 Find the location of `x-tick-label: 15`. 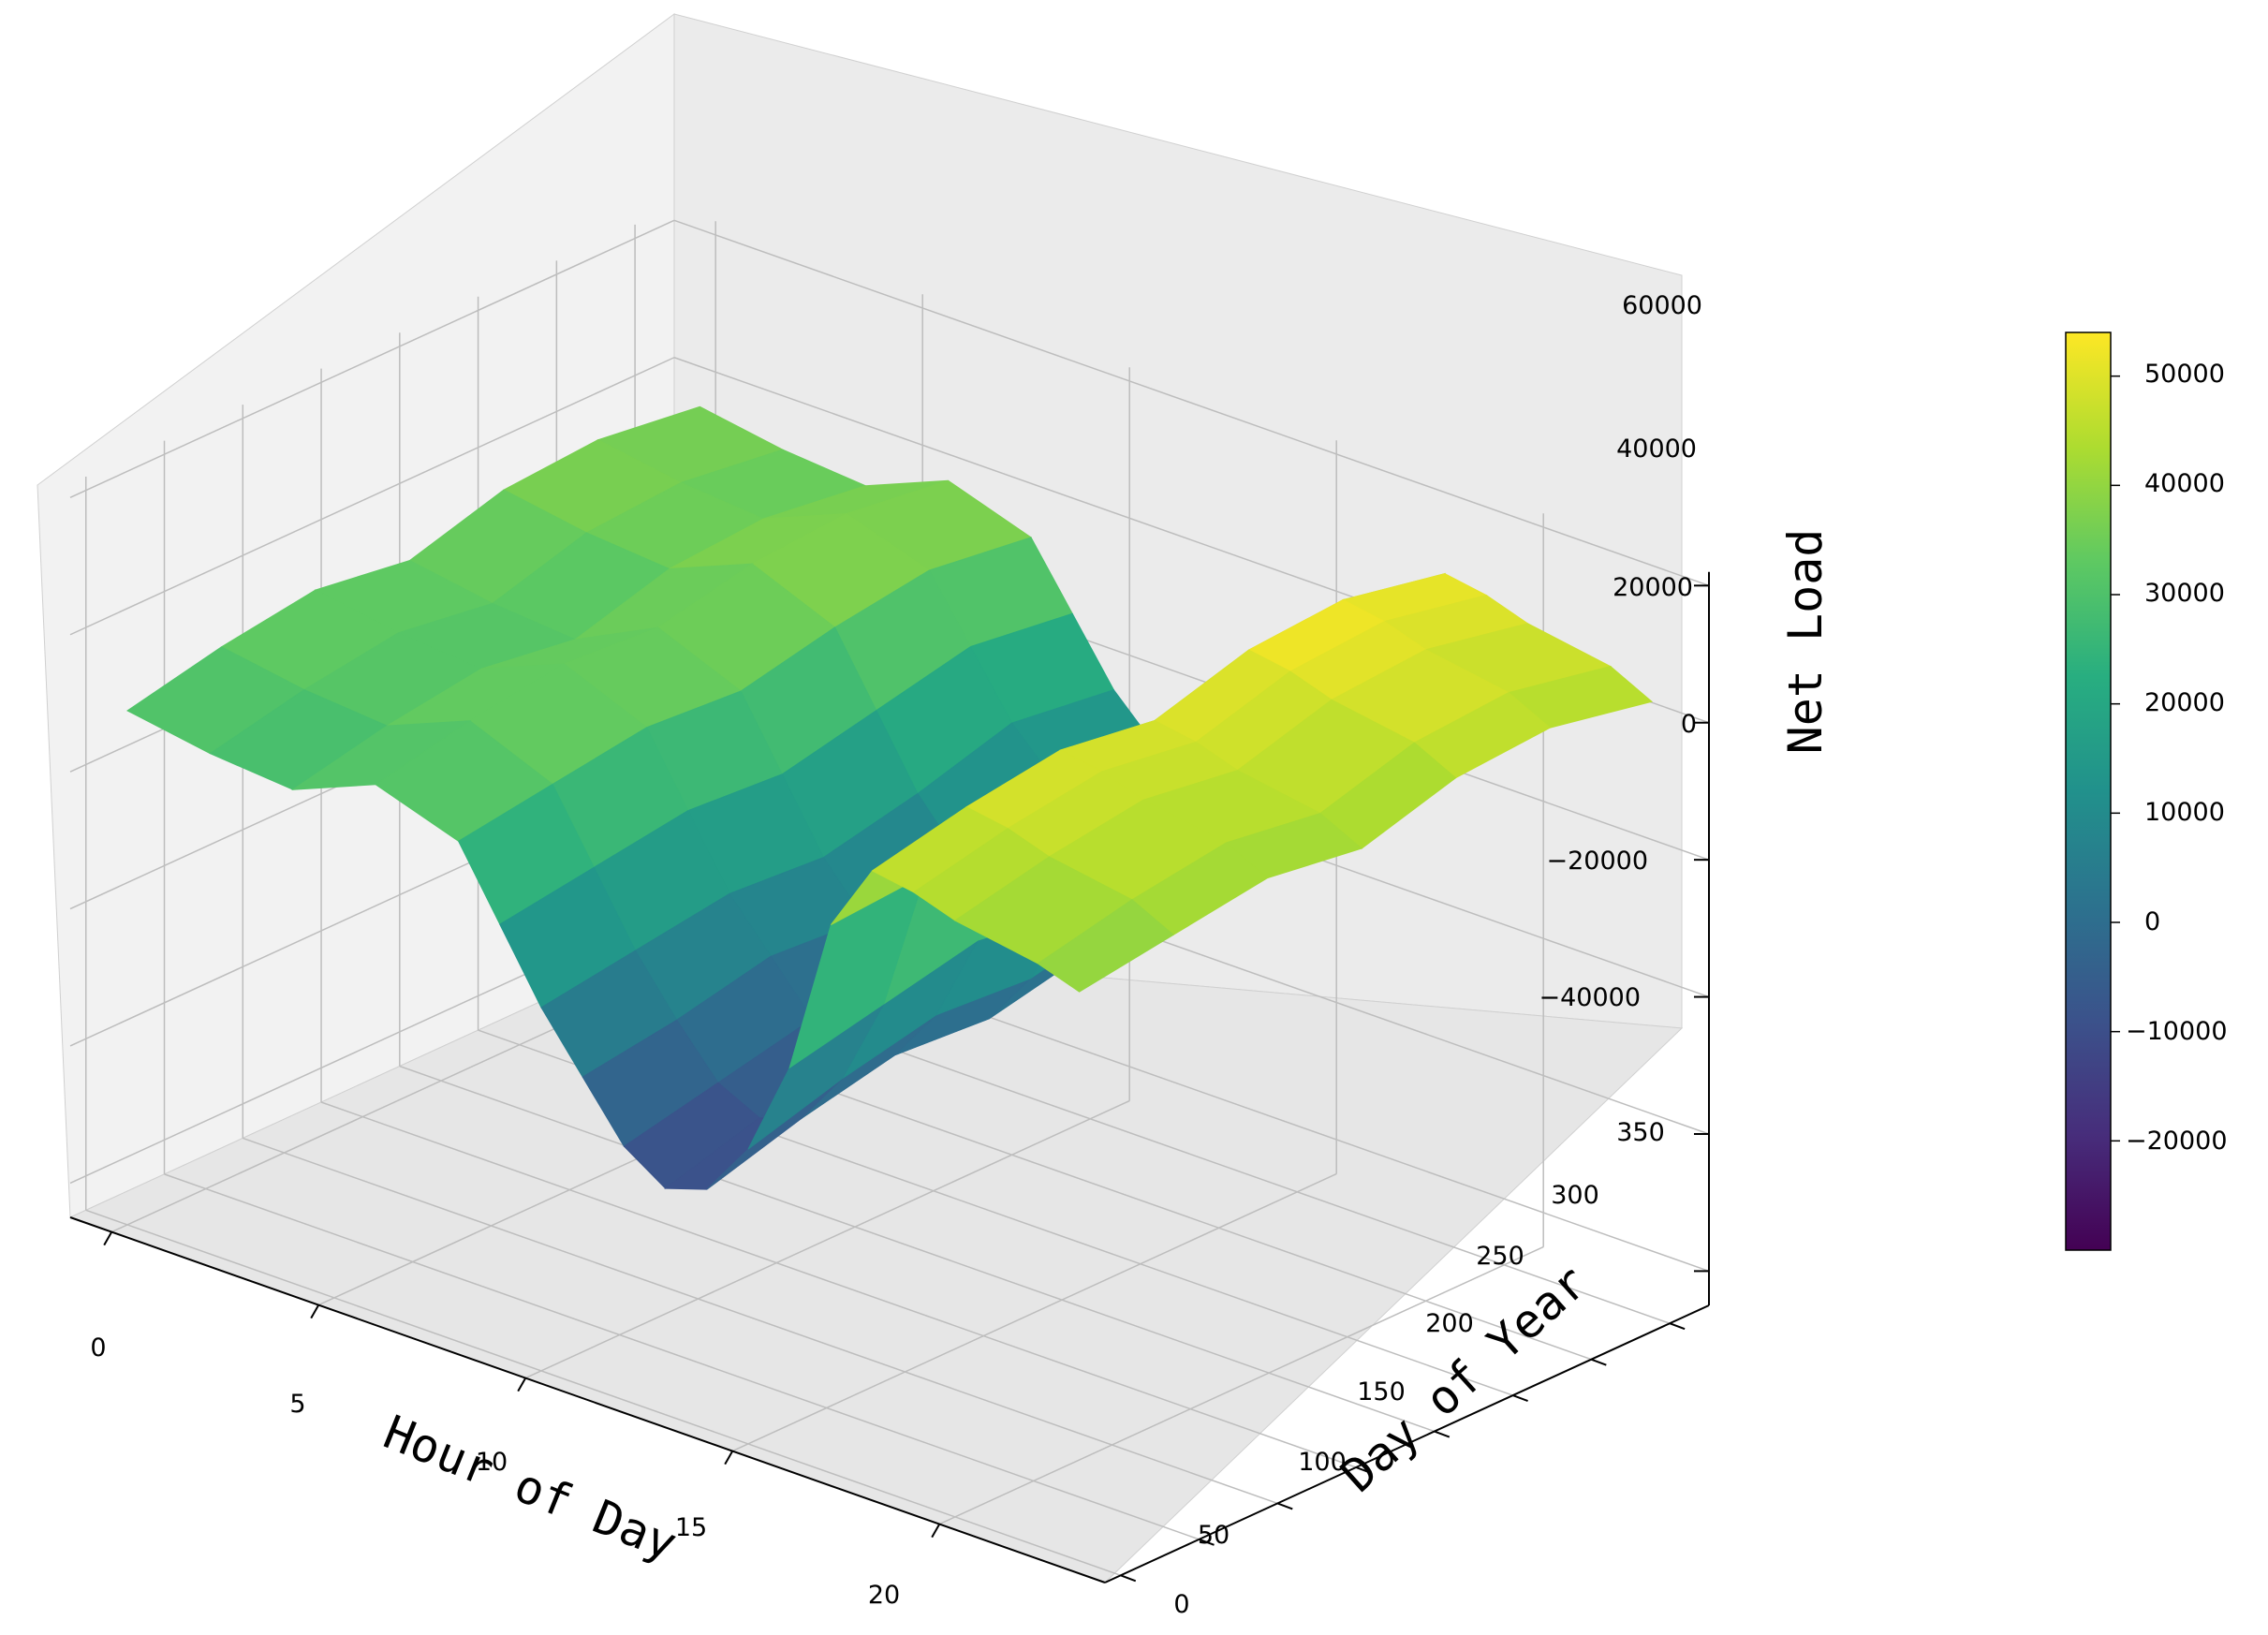

x-tick-label: 15 is located at coordinates (691, 1527).